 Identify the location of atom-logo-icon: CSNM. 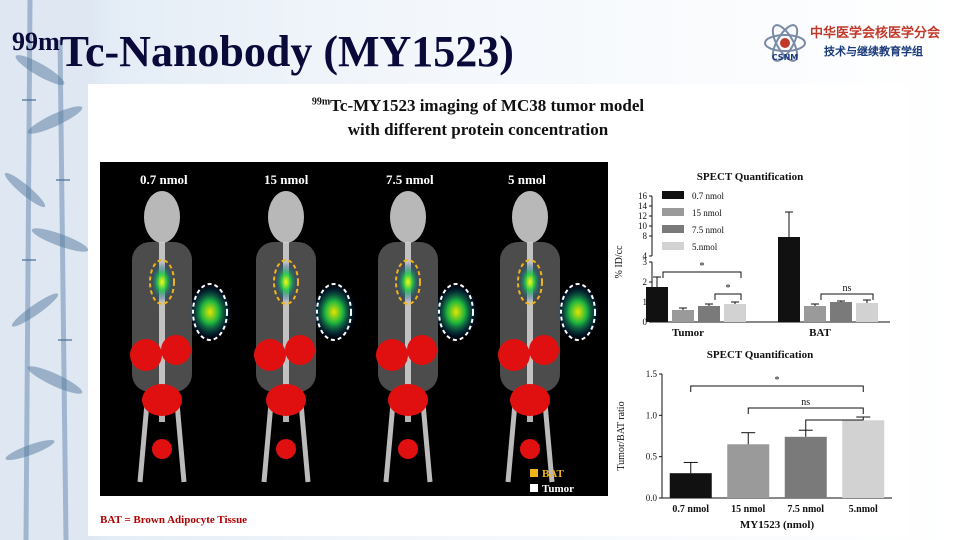
(785, 43).